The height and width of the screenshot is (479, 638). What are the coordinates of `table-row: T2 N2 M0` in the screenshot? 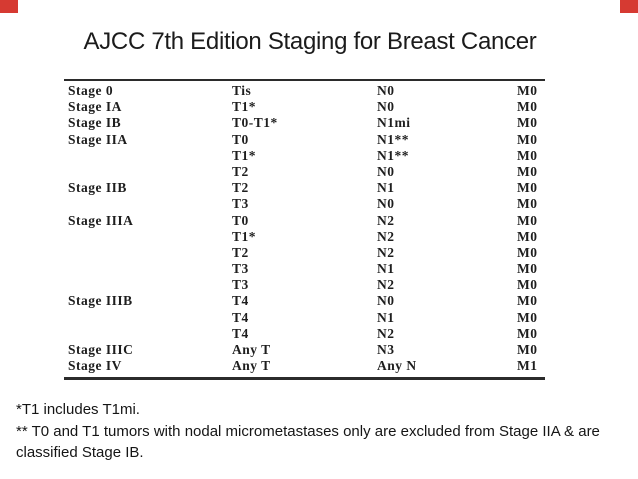 It's located at (304, 253).